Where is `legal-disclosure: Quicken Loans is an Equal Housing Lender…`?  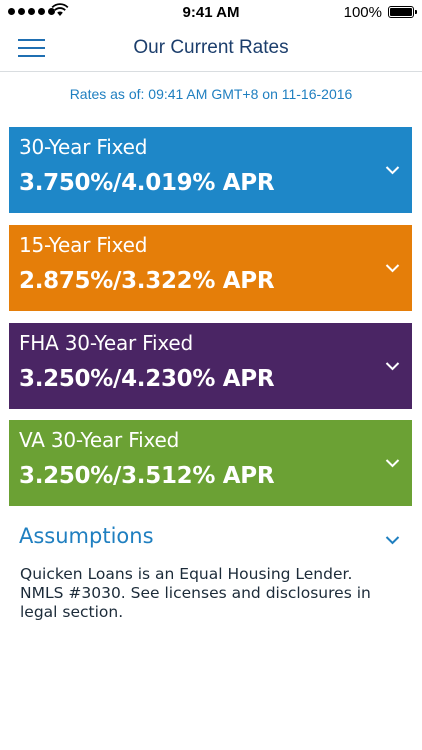
legal-disclosure: Quicken Loans is an Equal Housing Lender… is located at coordinates (195, 593).